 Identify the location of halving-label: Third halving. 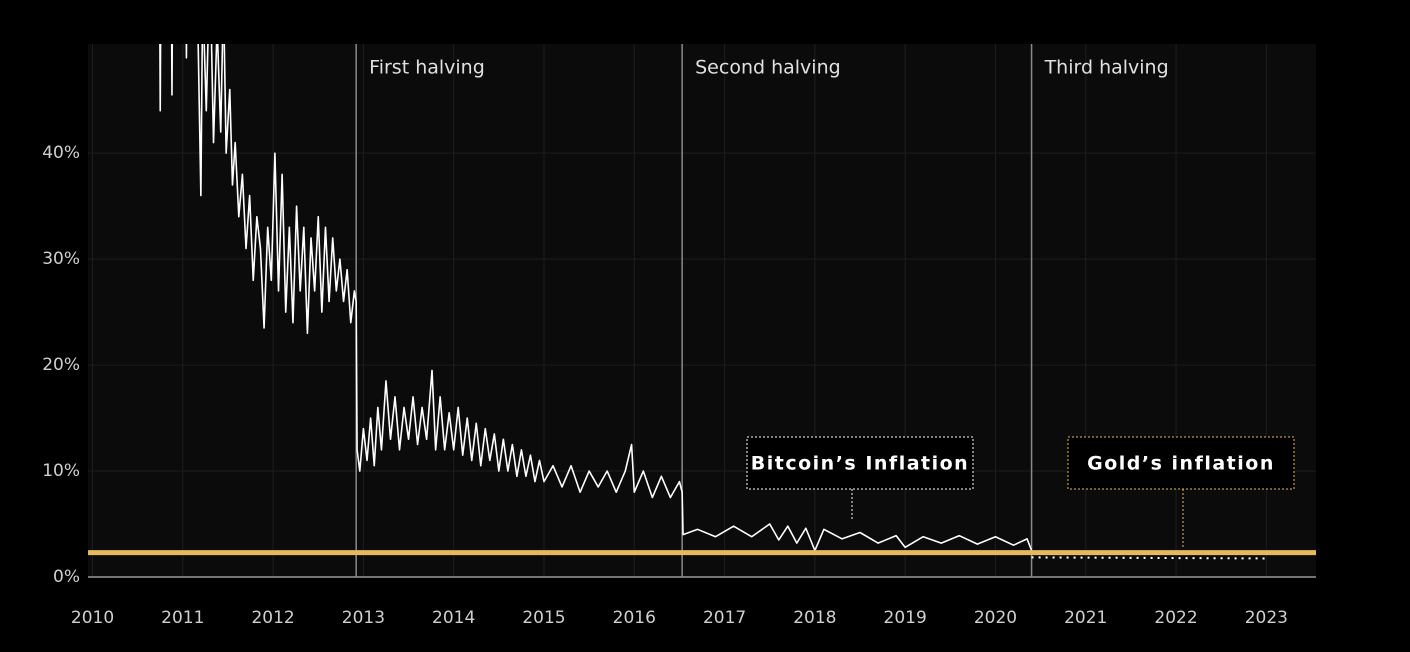
(1106, 68).